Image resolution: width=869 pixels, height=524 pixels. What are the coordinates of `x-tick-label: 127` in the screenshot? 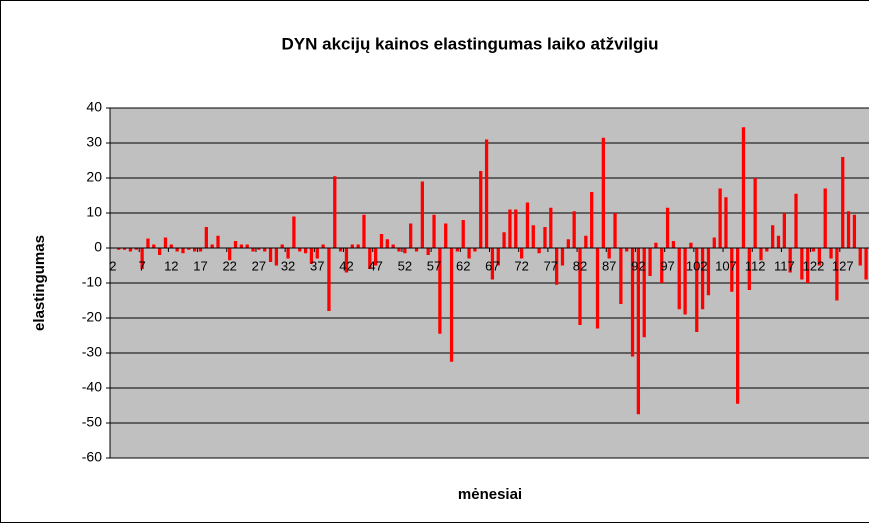 It's located at (843, 265).